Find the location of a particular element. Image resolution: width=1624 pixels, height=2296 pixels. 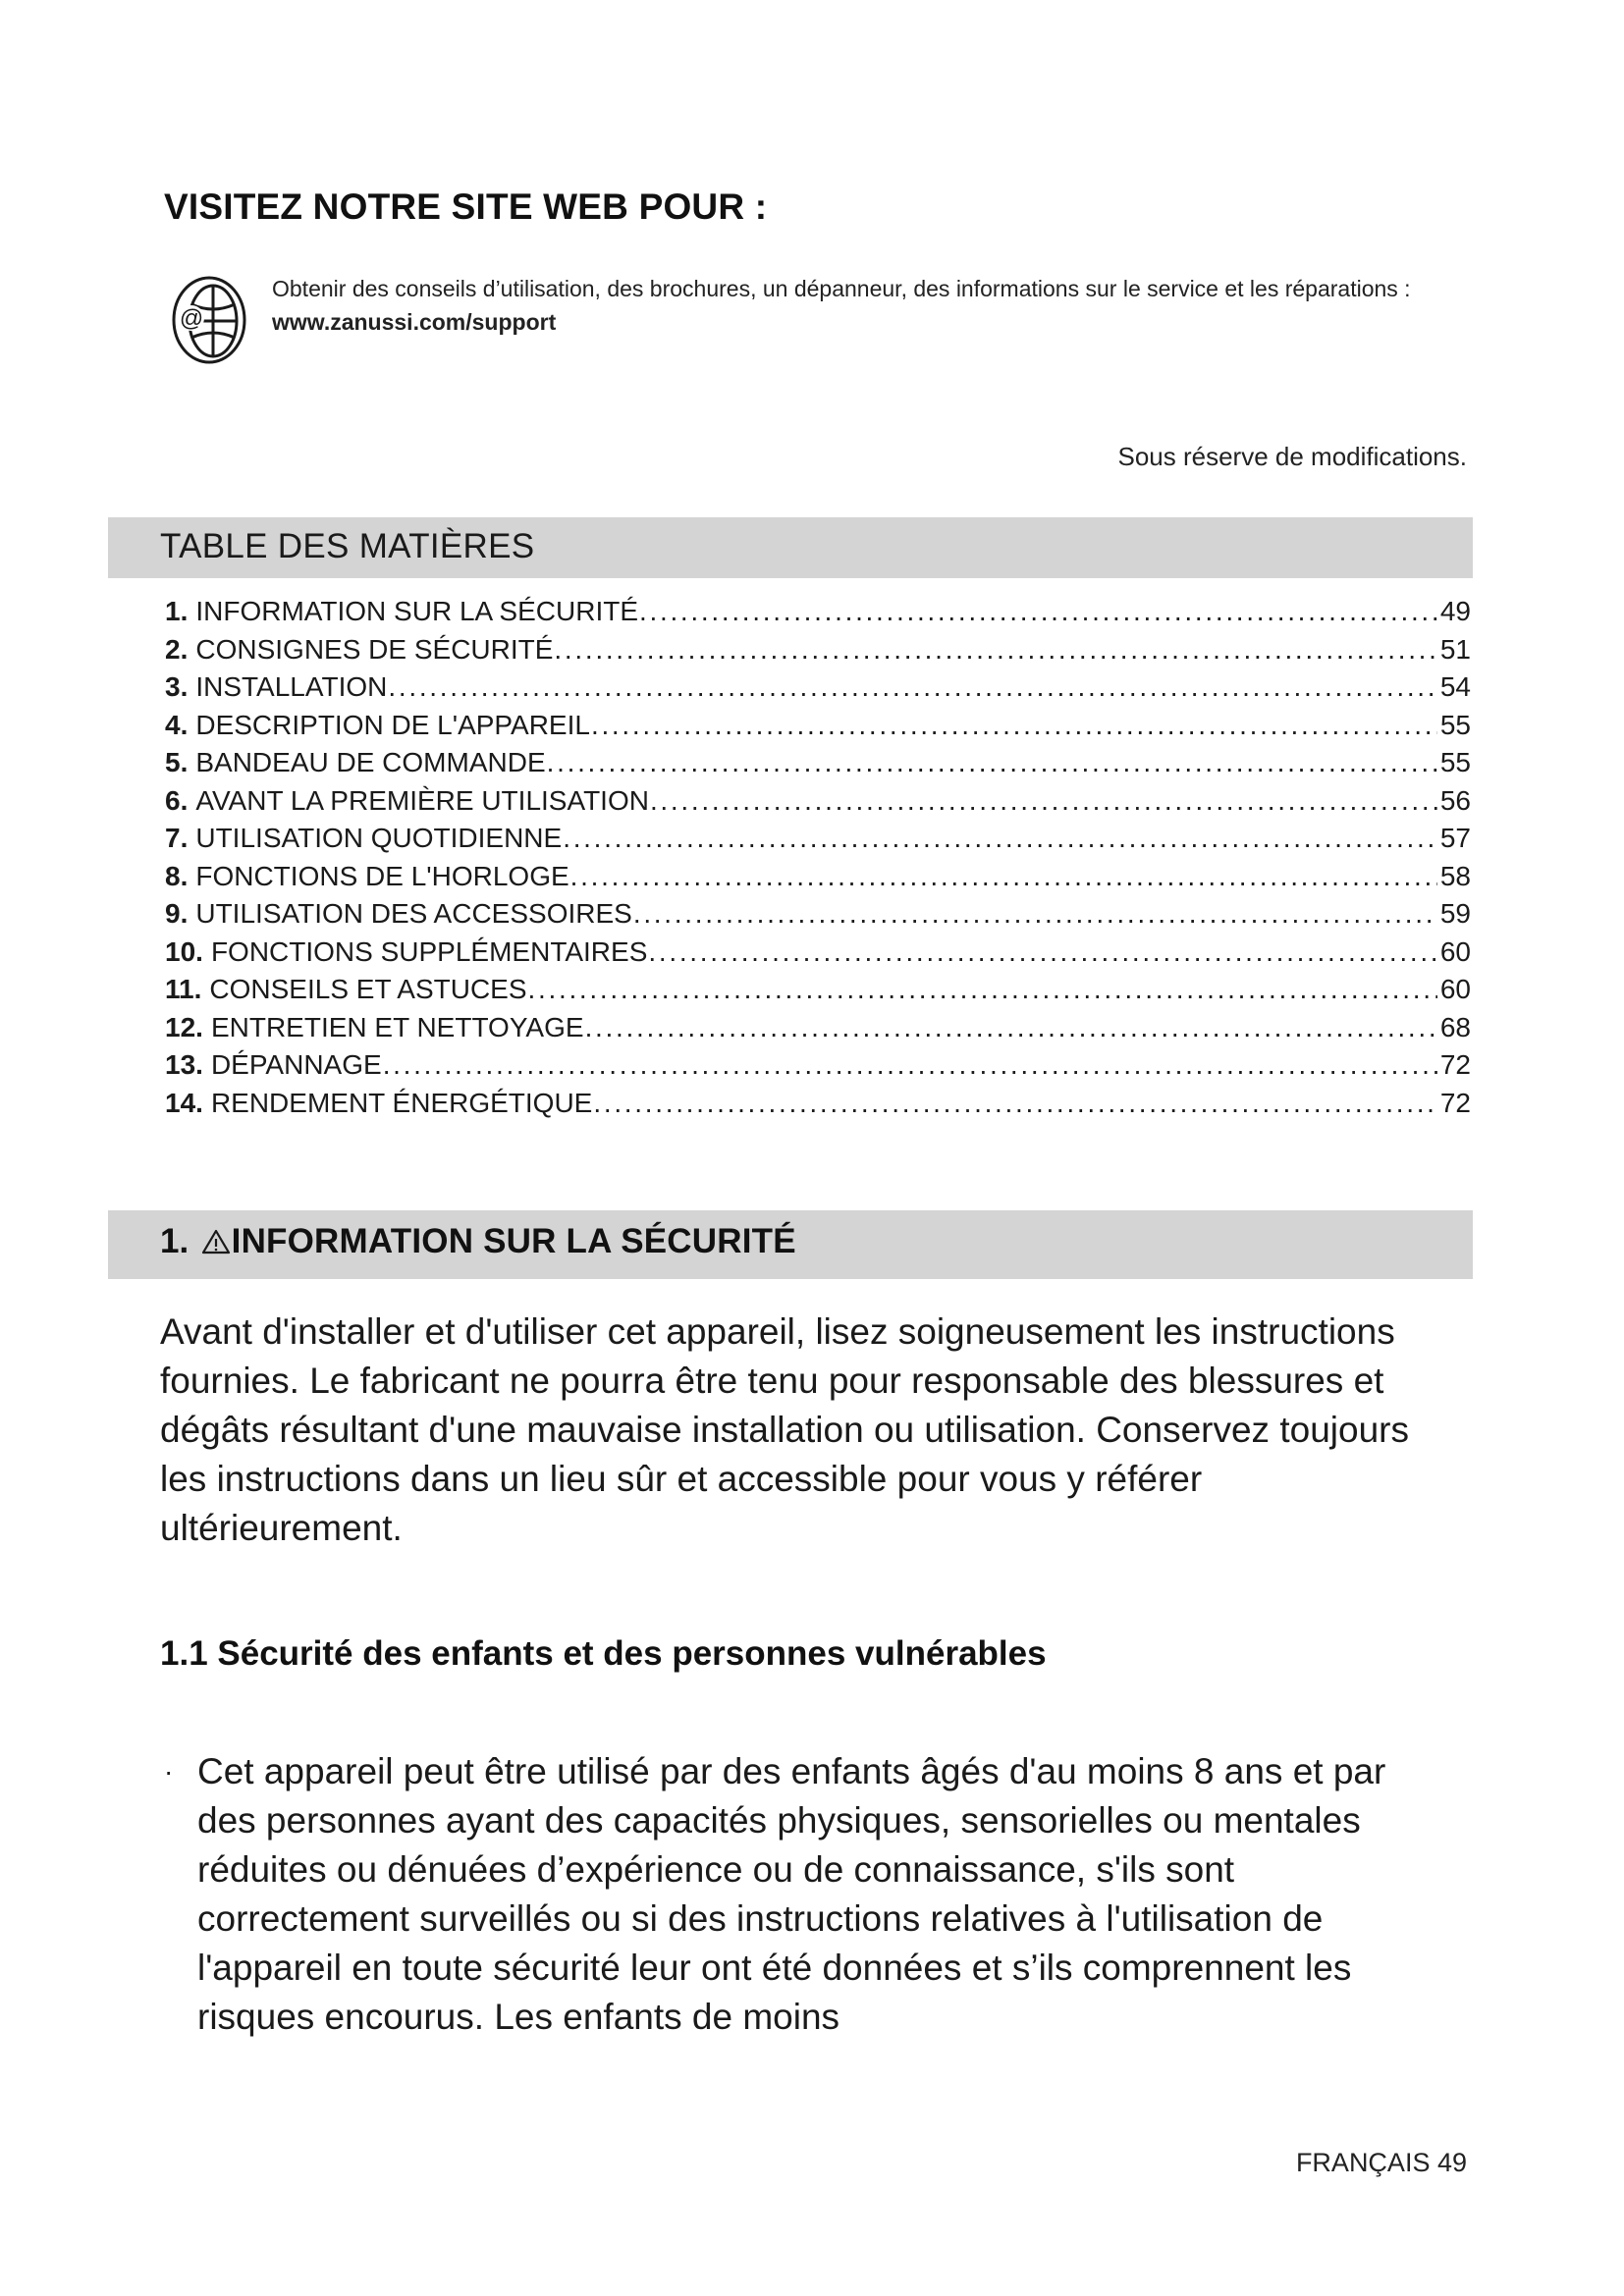

toc-entry-label: DESCRIPTION DE L'APPAREIL is located at coordinates (392, 725).